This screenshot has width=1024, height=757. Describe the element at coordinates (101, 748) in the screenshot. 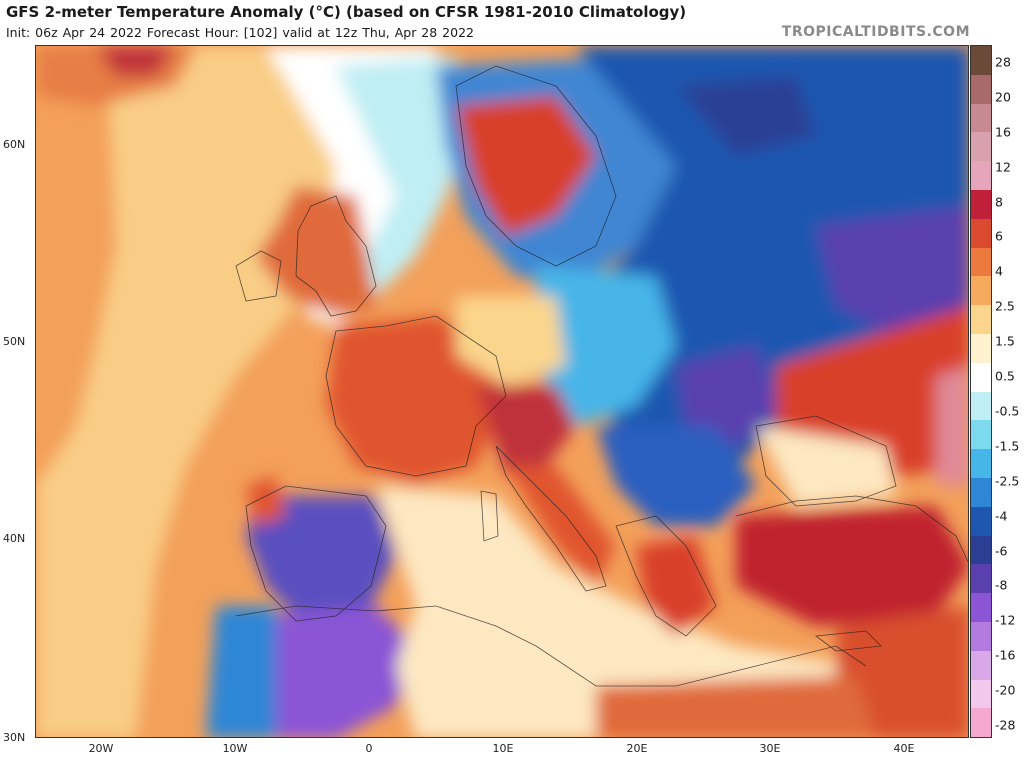

I see `lon-label-20w: 20W` at that location.